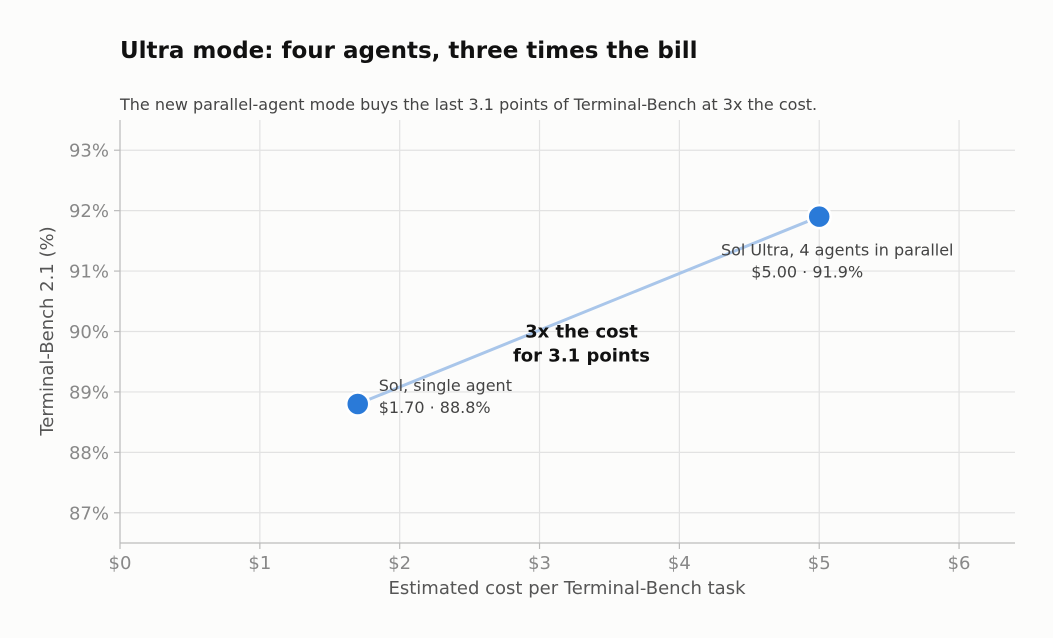 The height and width of the screenshot is (638, 1053). I want to click on y-tick-label: 89%, so click(89, 392).